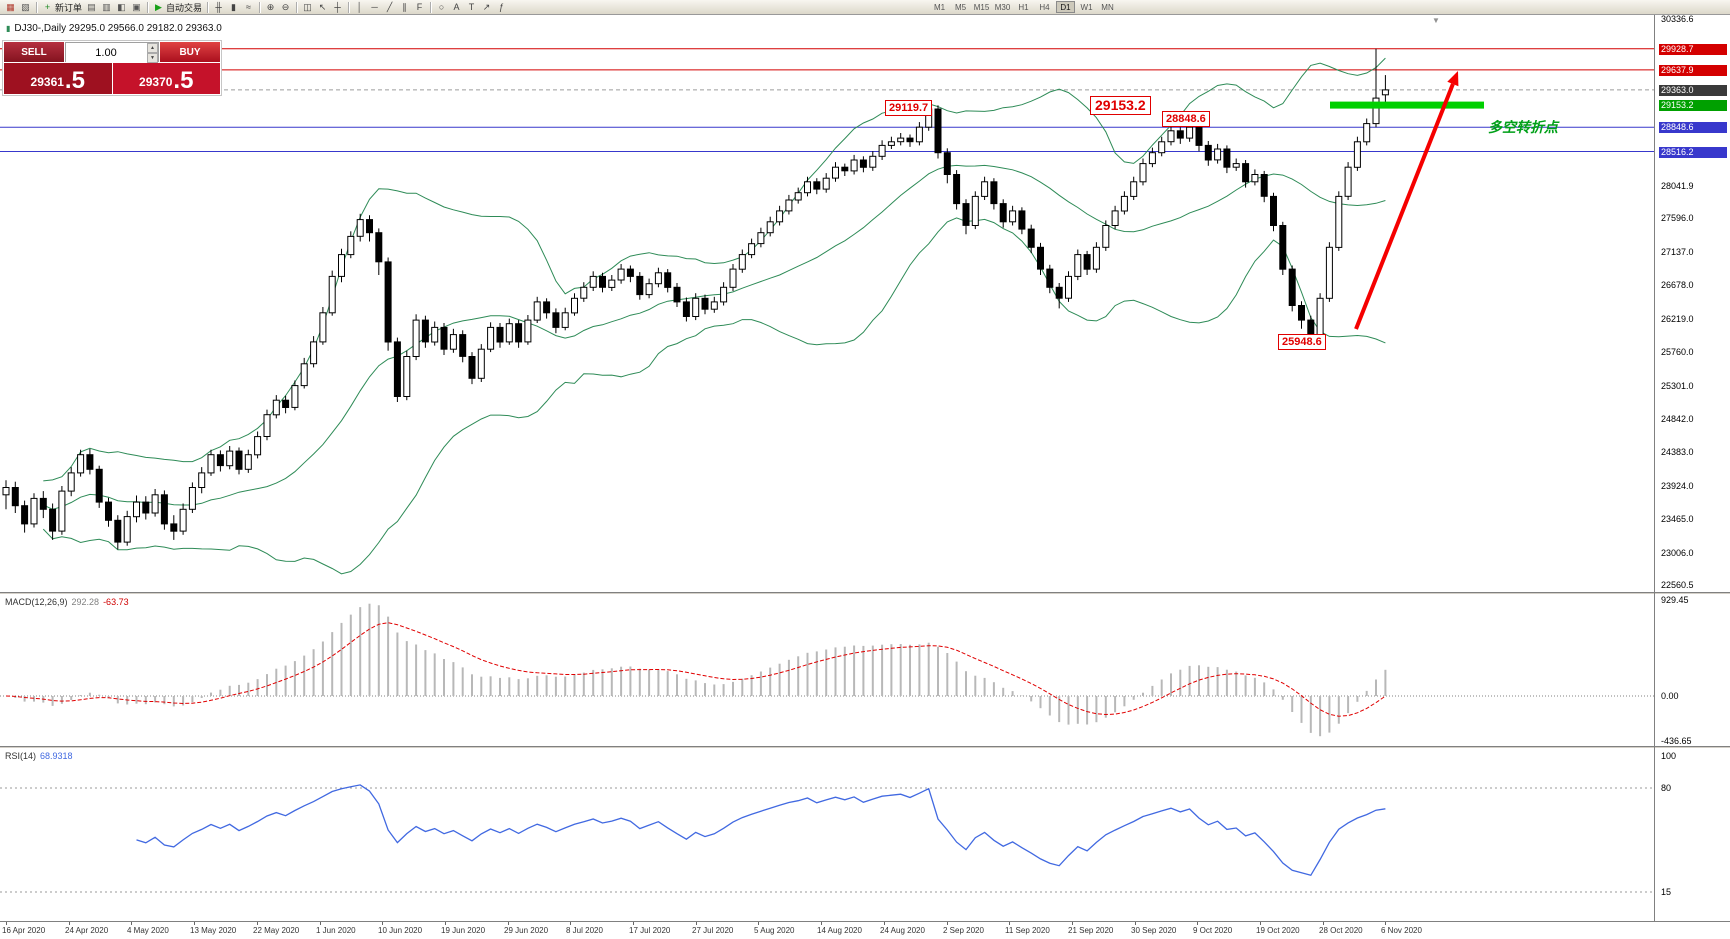 Image resolution: width=1730 pixels, height=939 pixels. I want to click on line-chart-icon: ≈, so click(248, 7).